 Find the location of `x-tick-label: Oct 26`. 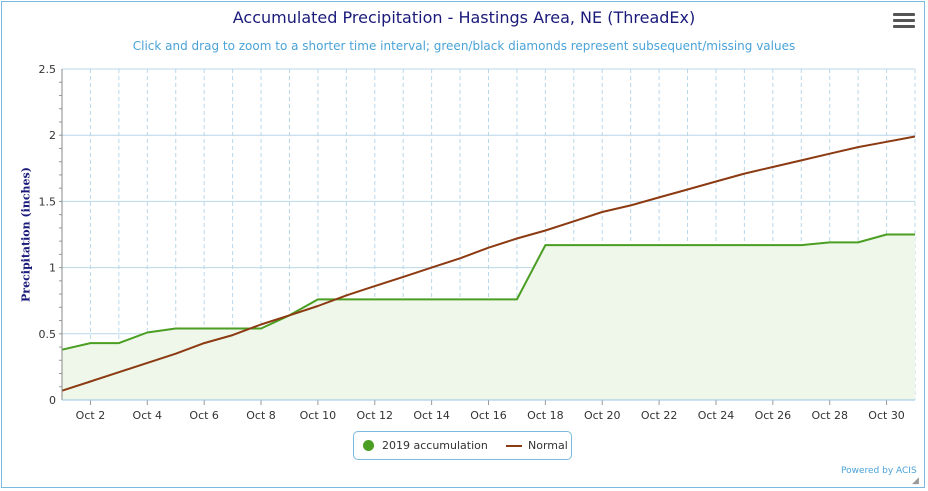

x-tick-label: Oct 26 is located at coordinates (773, 415).